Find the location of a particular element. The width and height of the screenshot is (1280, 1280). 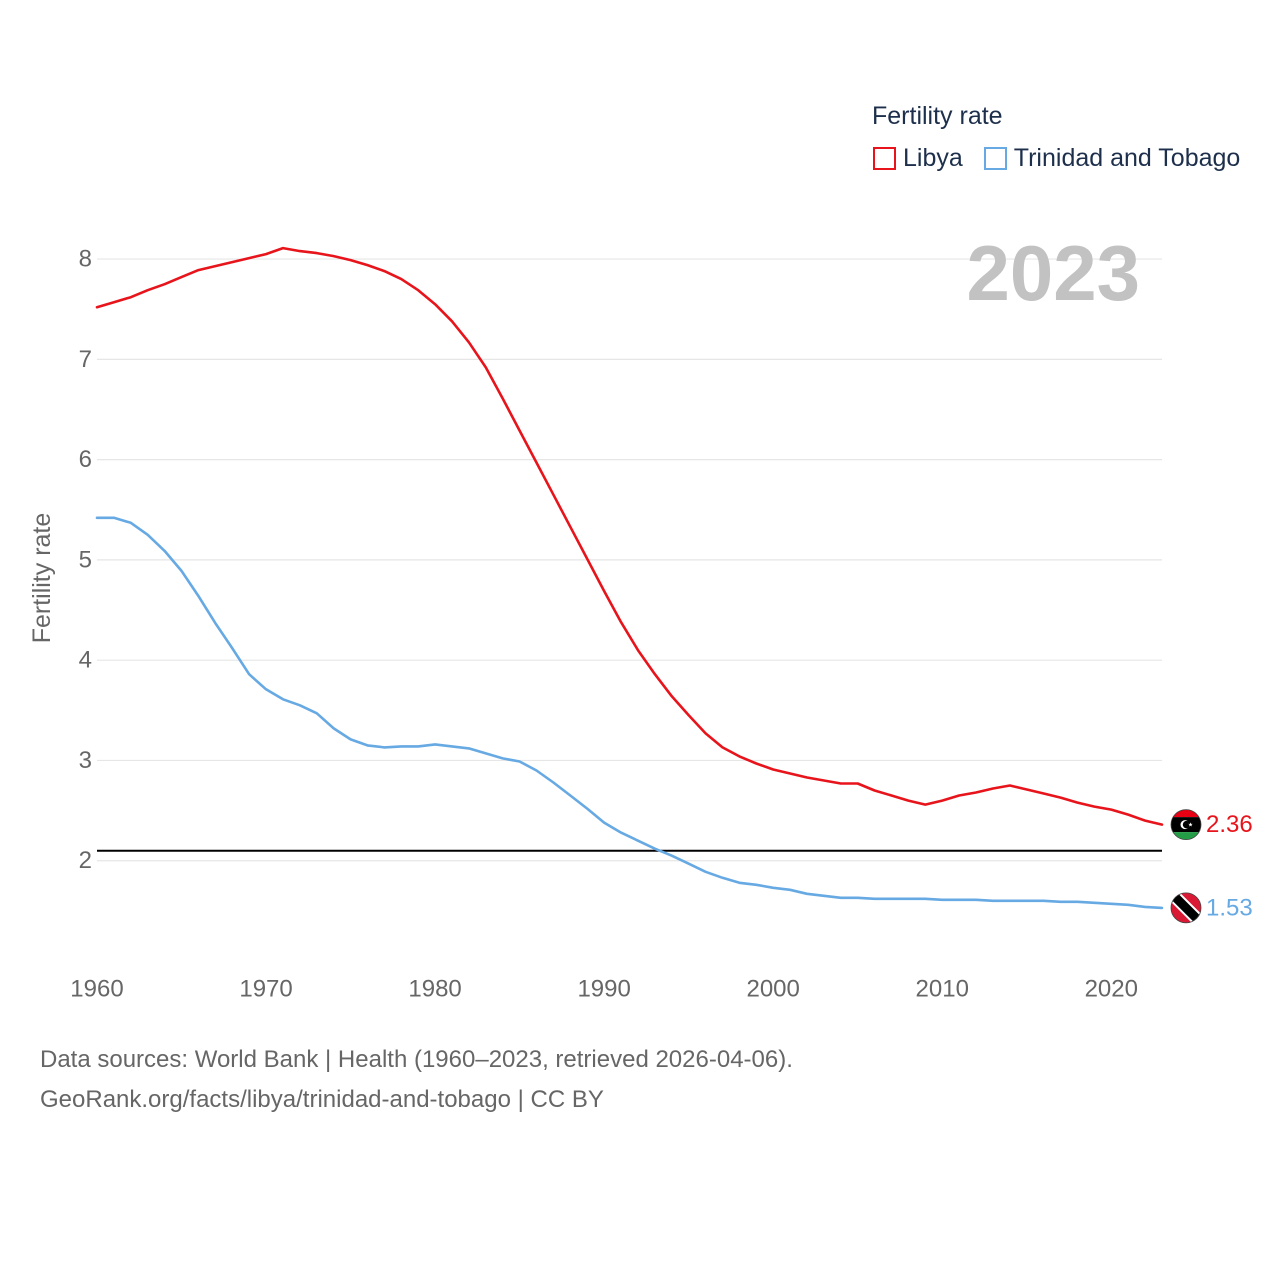

y-tick-label: 3 is located at coordinates (85, 760).